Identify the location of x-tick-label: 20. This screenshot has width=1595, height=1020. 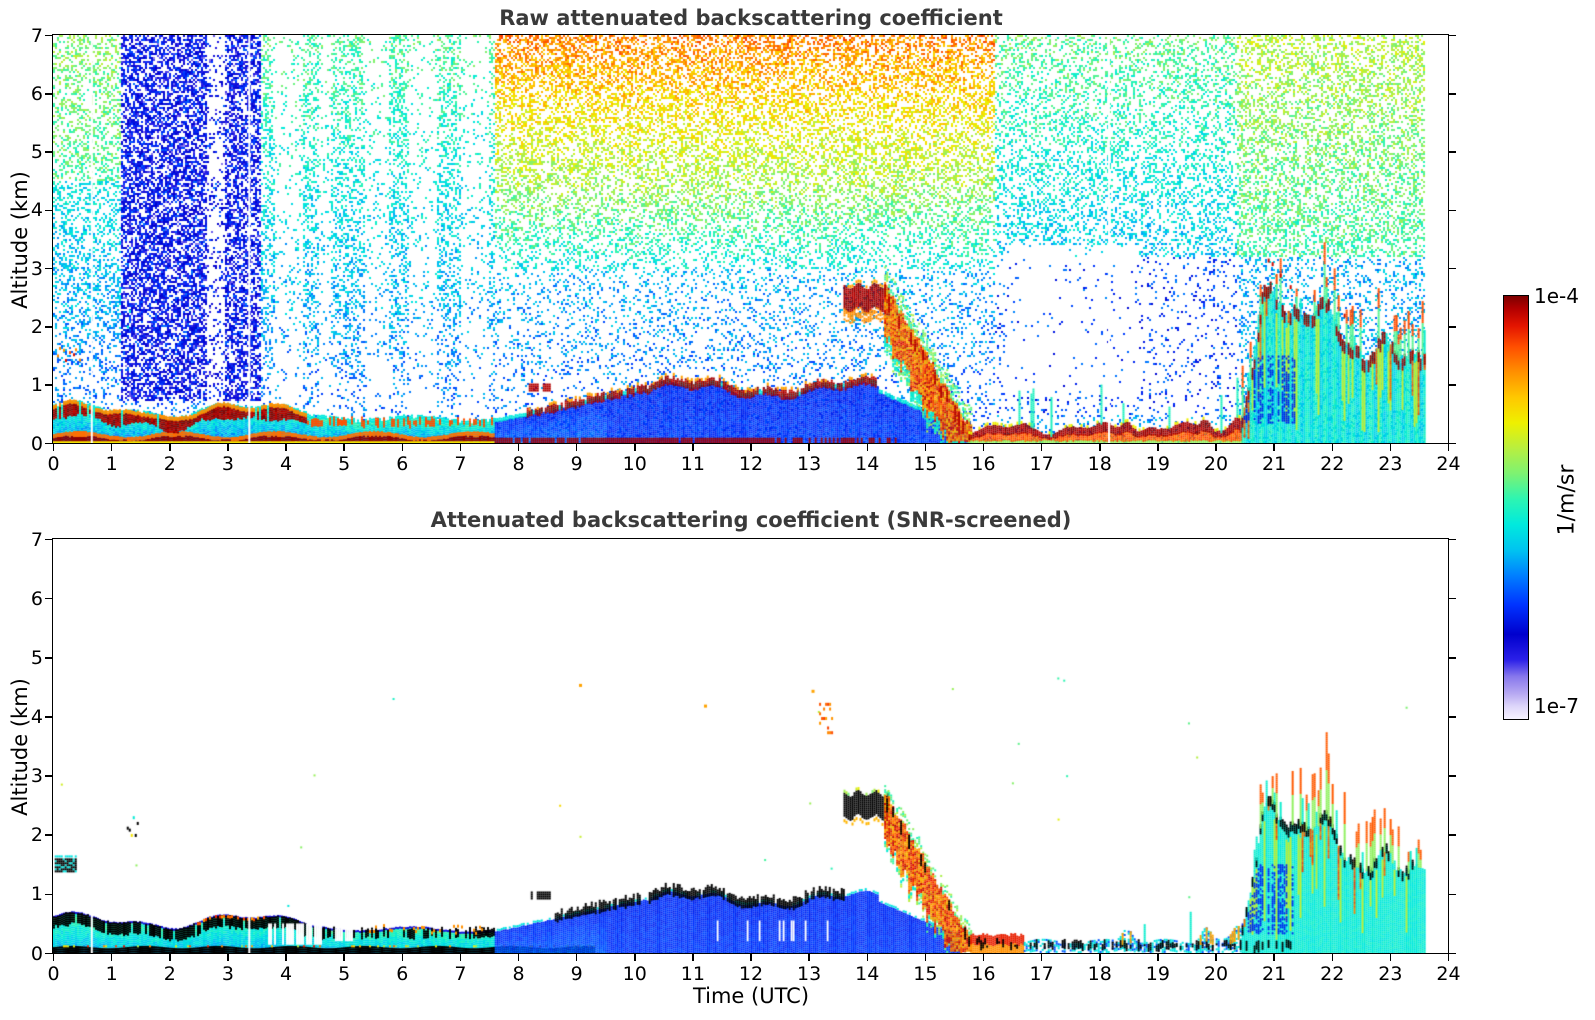
(1216, 973).